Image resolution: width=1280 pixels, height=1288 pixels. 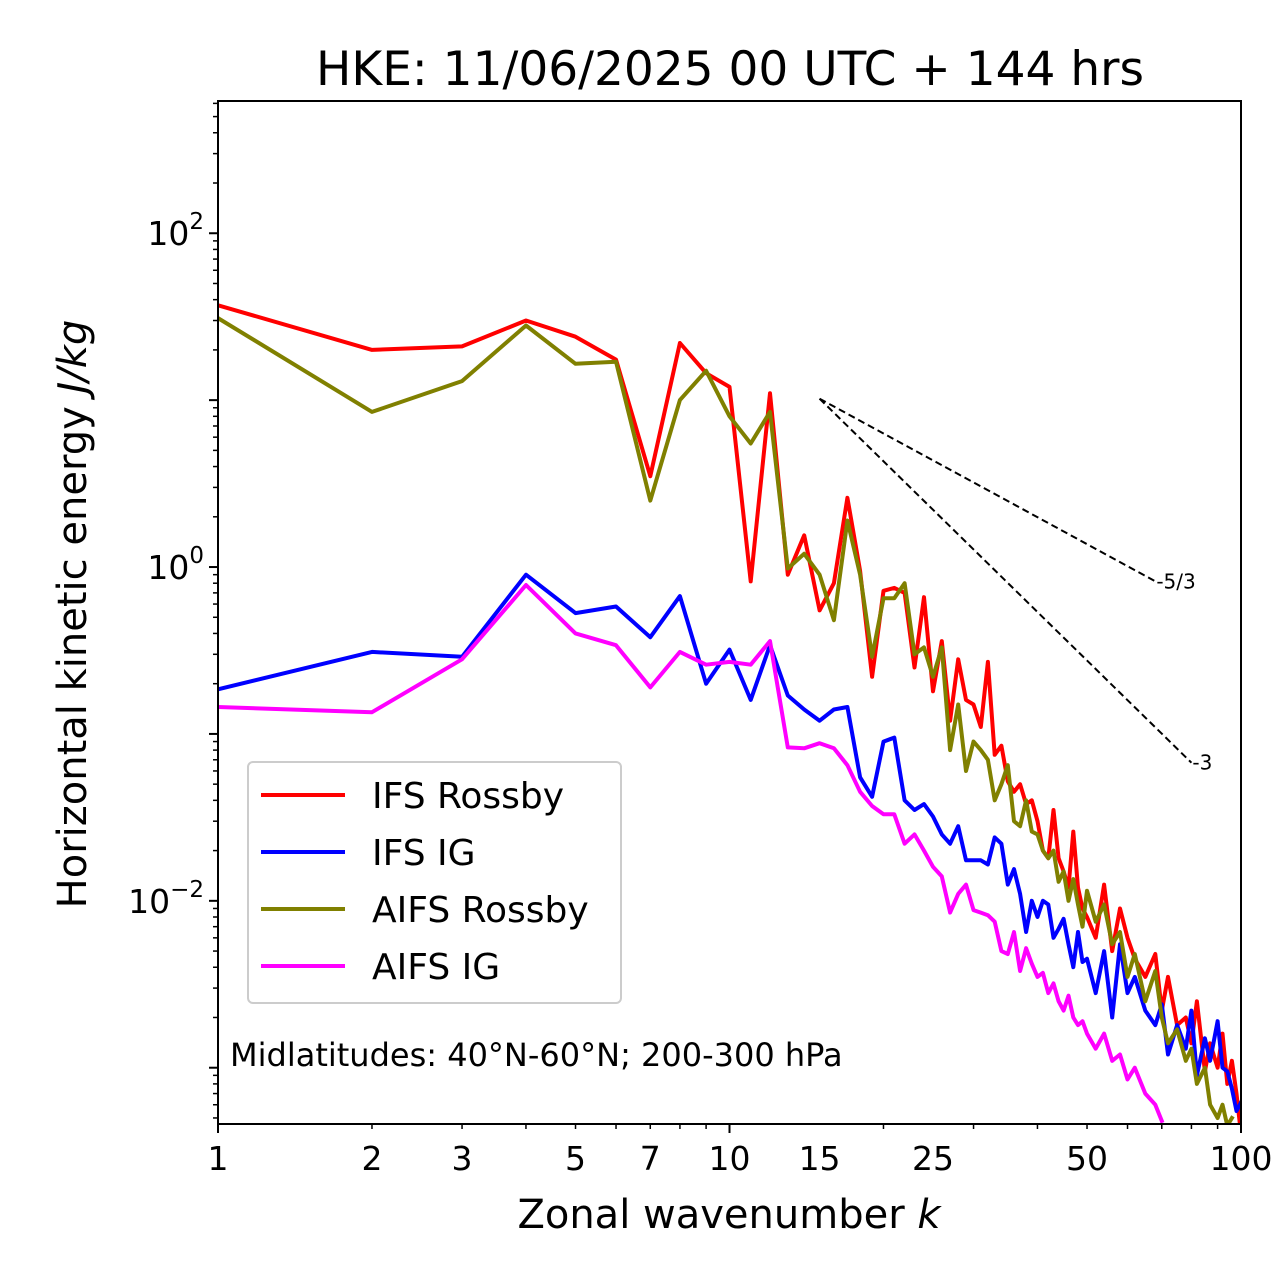 I want to click on legend-label-ifs-ig: IFS IG, so click(x=424, y=853).